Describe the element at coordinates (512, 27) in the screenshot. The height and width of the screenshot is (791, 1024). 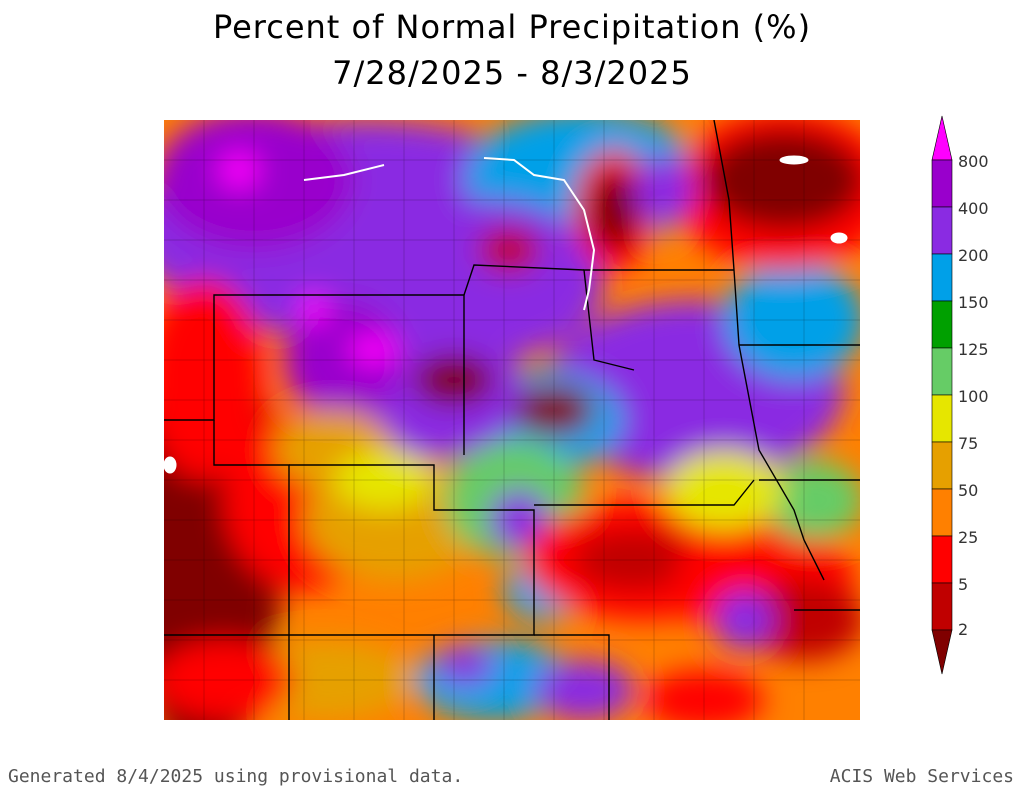
I see `map-title: Percent of Normal Precipitation (%)` at that location.